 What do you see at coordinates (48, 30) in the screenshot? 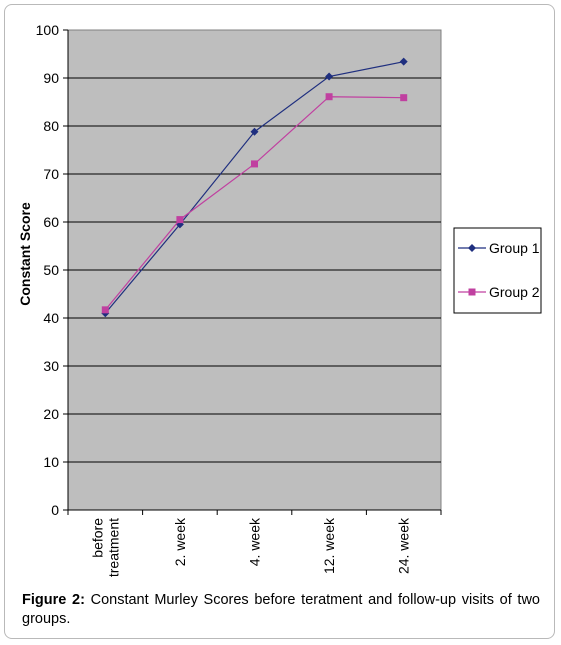
I see `y-tick-label: 100` at bounding box center [48, 30].